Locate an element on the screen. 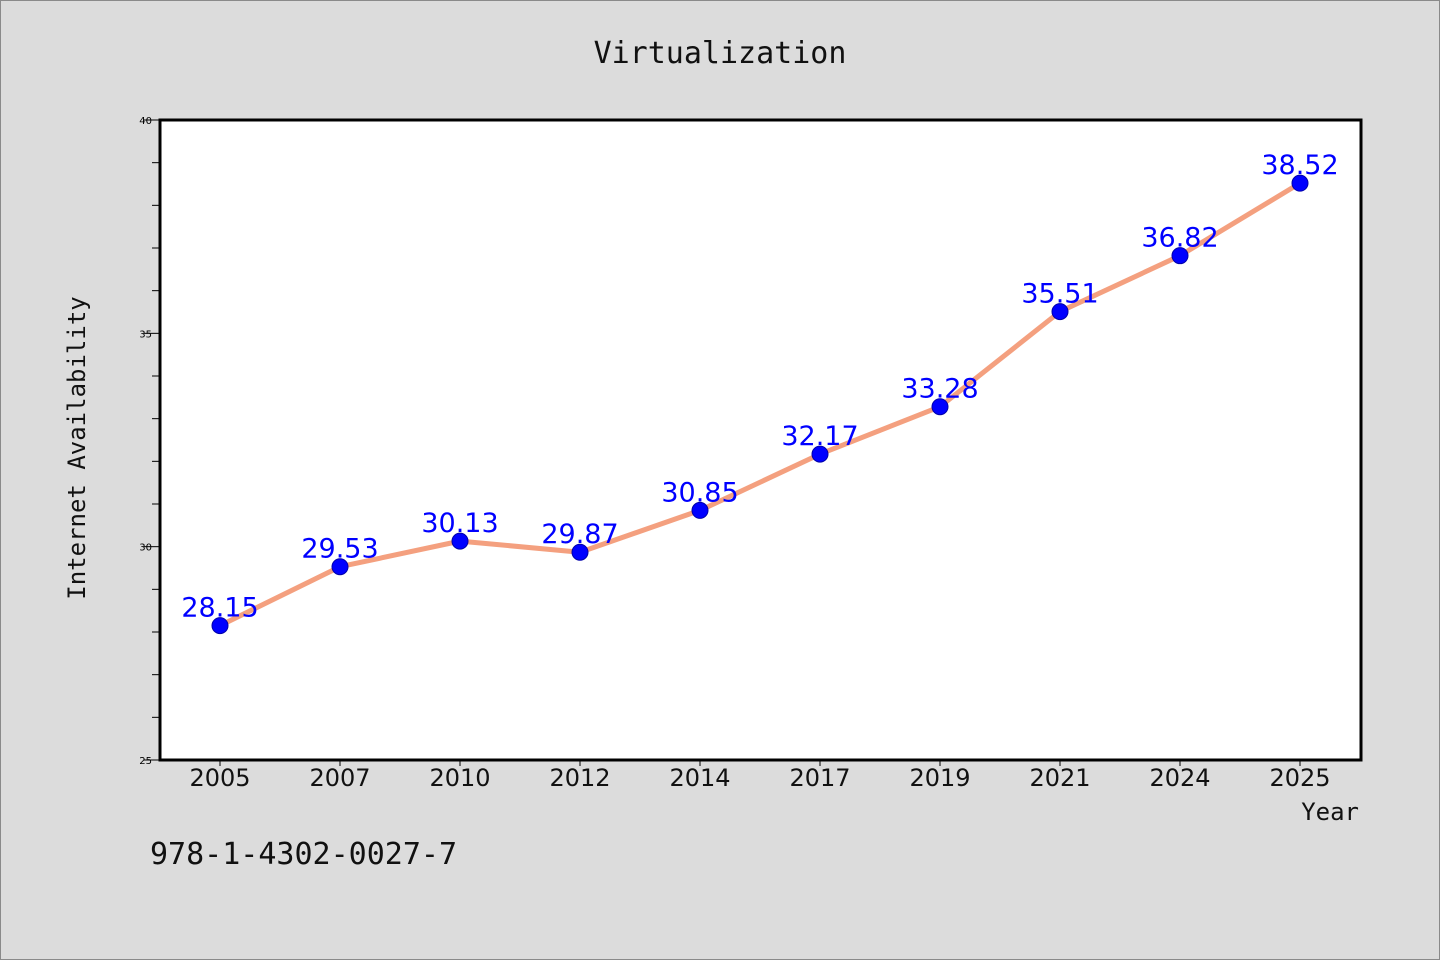  y-tick-label: 25 is located at coordinates (145, 761).